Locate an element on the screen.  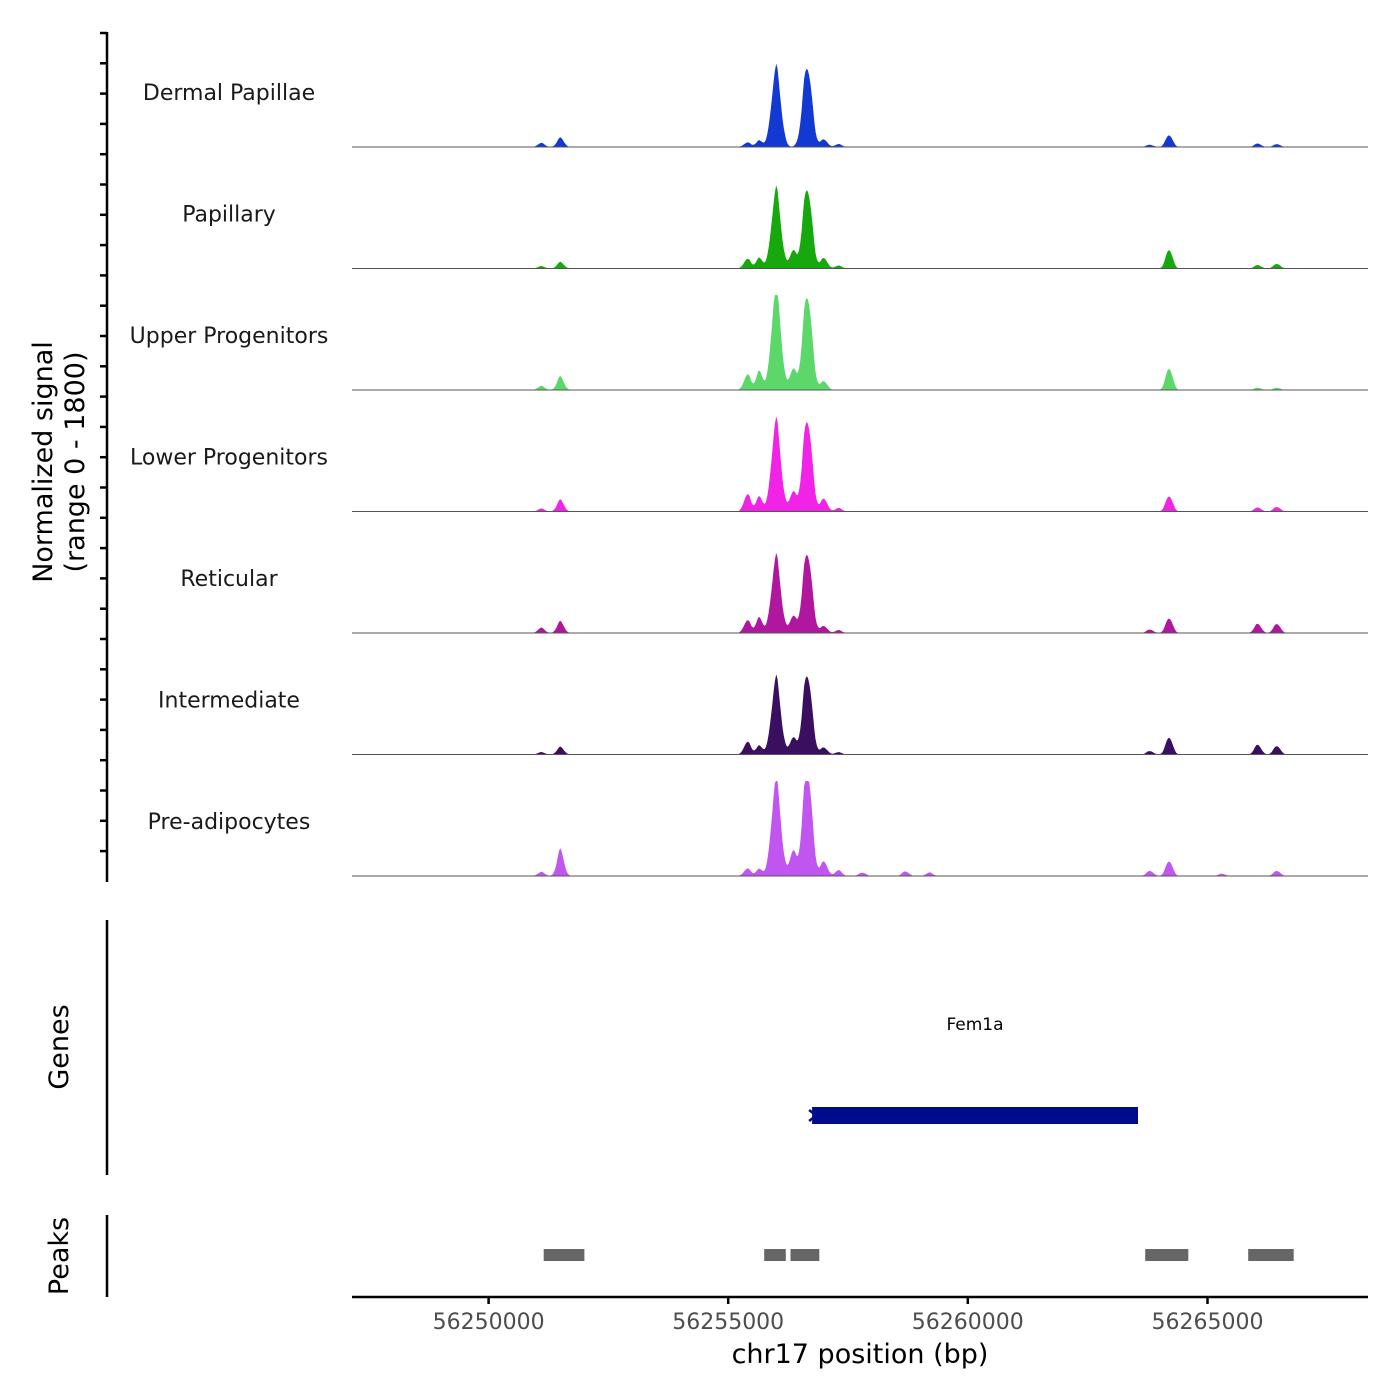
track-lower-progenitors: Lower Progenitors is located at coordinates (749, 464).